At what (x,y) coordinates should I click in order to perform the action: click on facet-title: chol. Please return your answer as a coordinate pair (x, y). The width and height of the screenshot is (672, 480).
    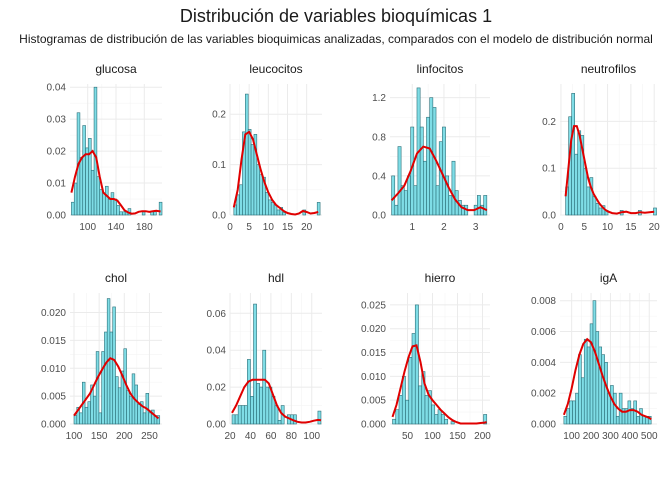
    Looking at the image, I should click on (116, 278).